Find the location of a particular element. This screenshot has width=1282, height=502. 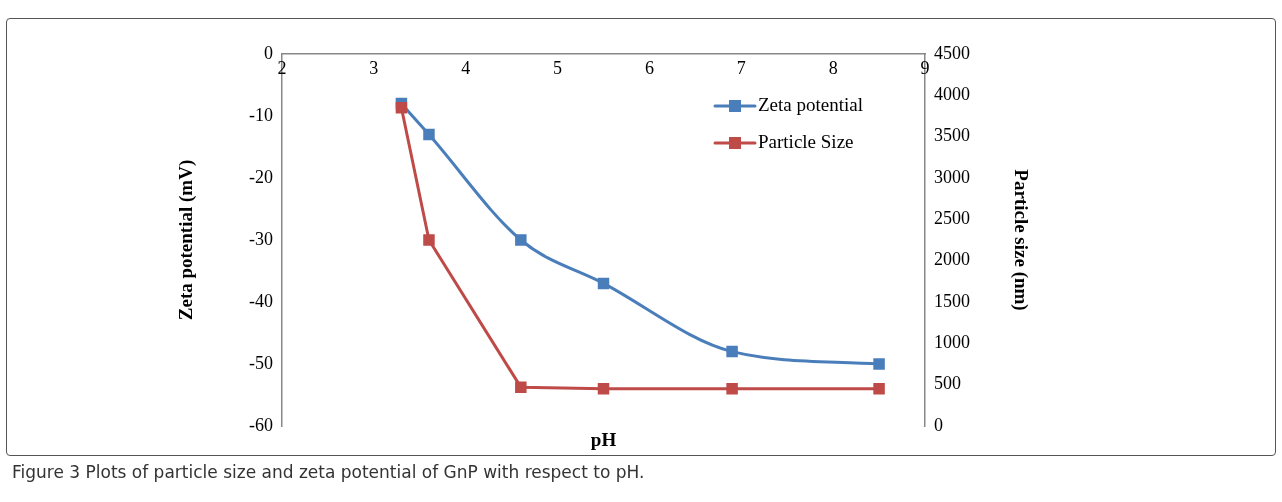

y-tick-label: 0 is located at coordinates (268, 52).